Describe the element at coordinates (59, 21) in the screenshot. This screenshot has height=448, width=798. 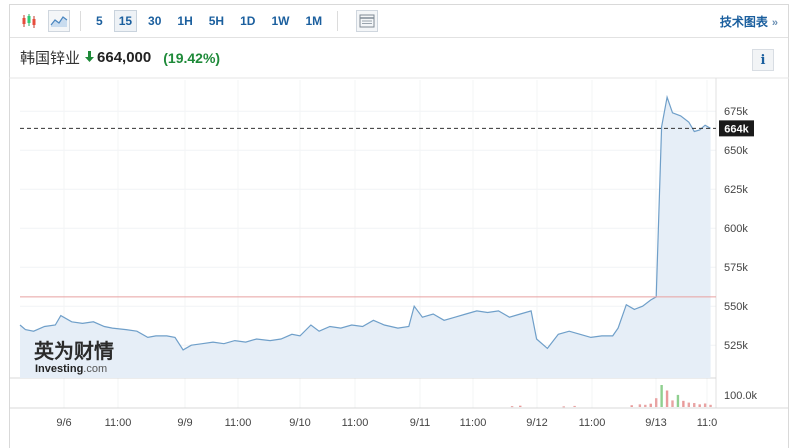
I see `area-chart-icon` at that location.